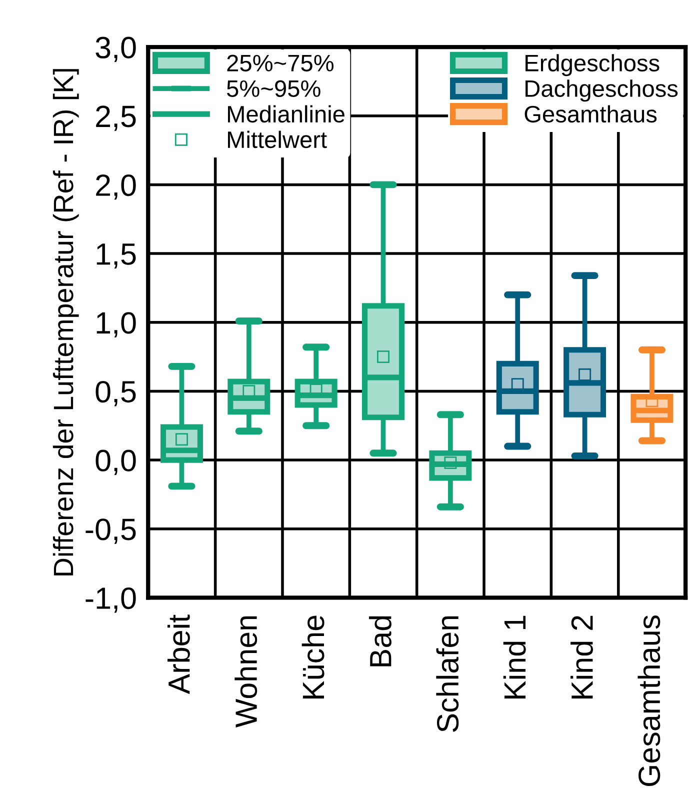 This screenshot has width=689, height=811. I want to click on y-tick-label: 0,5, so click(116, 393).